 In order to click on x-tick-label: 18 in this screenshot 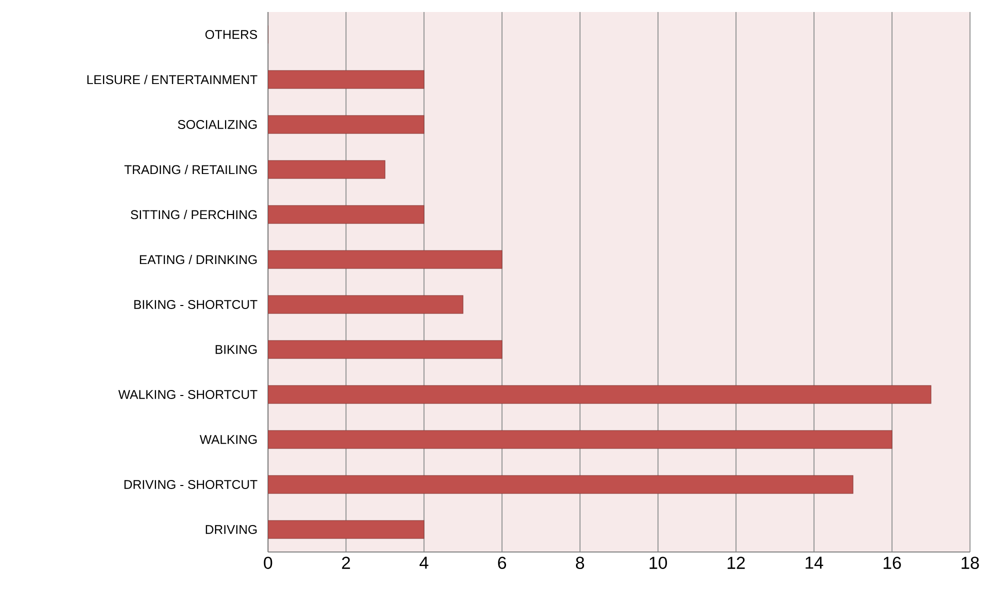, I will do `click(970, 562)`.